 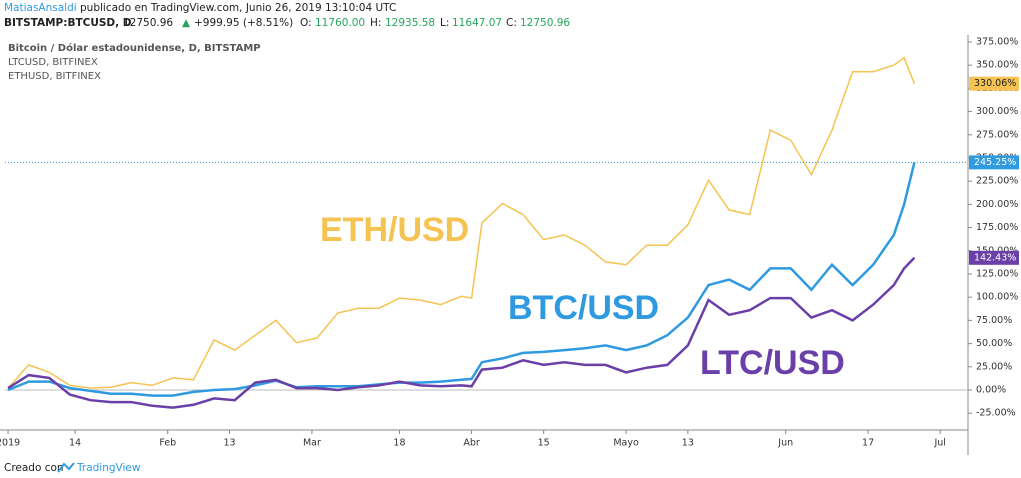 What do you see at coordinates (545, 23) in the screenshot?
I see `c: 12750.96` at bounding box center [545, 23].